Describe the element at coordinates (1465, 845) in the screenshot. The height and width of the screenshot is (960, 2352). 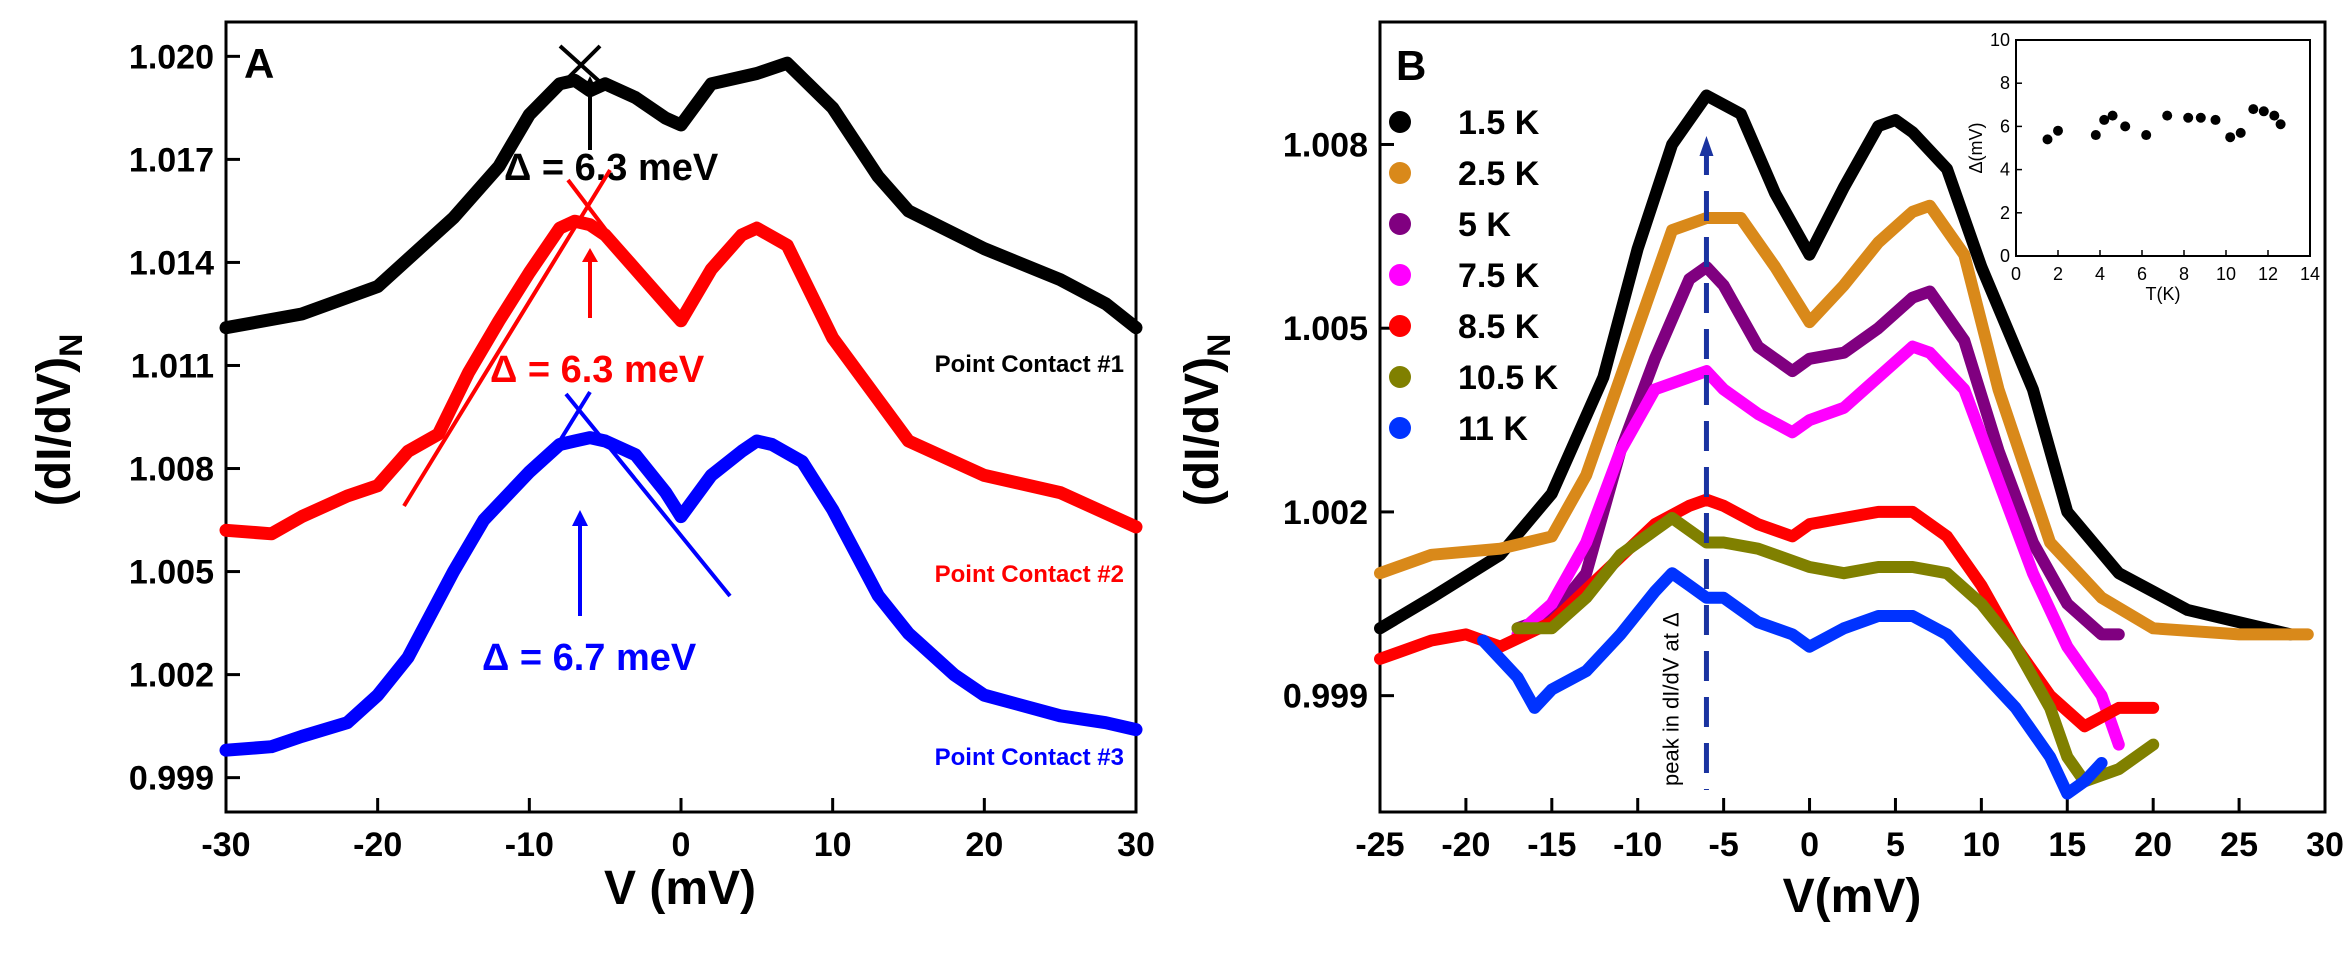
I see `panel-b-x-tick-label: -20` at that location.